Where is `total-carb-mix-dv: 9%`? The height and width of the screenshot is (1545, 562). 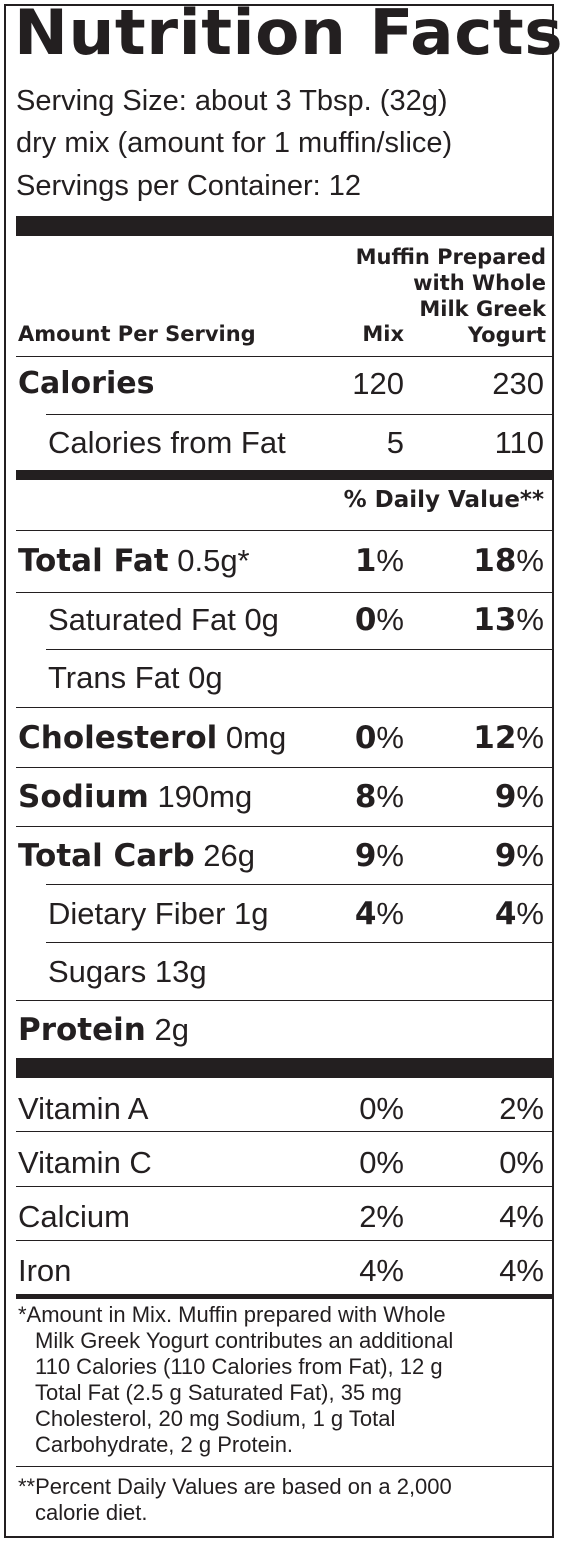
total-carb-mix-dv: 9% is located at coordinates (379, 856).